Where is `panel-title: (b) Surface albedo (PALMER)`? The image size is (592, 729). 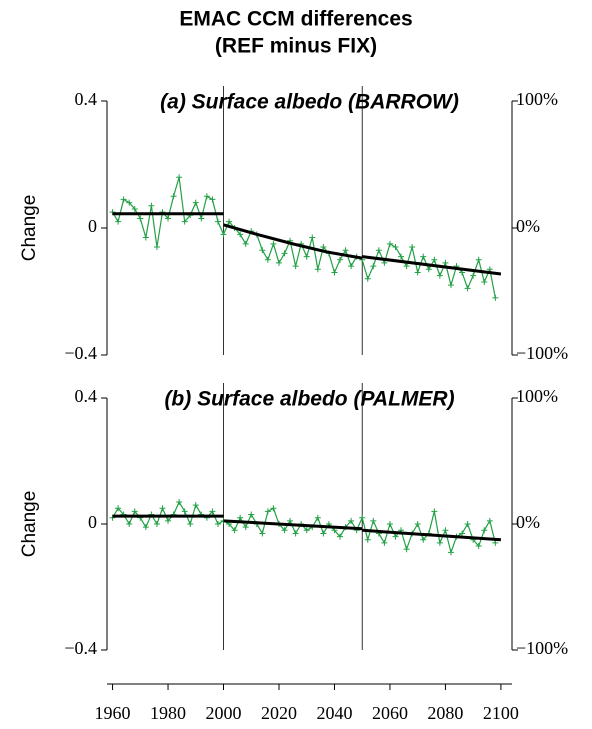
panel-title: (b) Surface albedo (PALMER) is located at coordinates (309, 399).